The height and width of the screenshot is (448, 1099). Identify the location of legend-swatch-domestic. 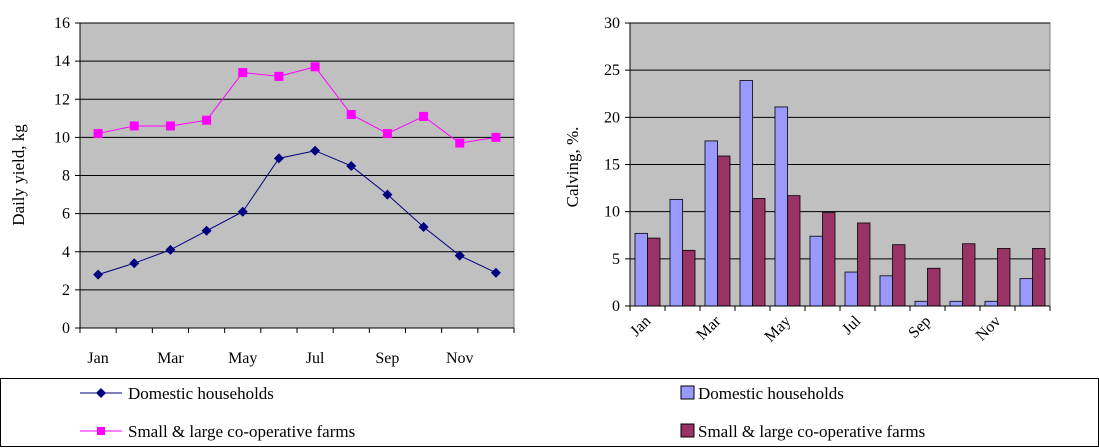
(687, 392).